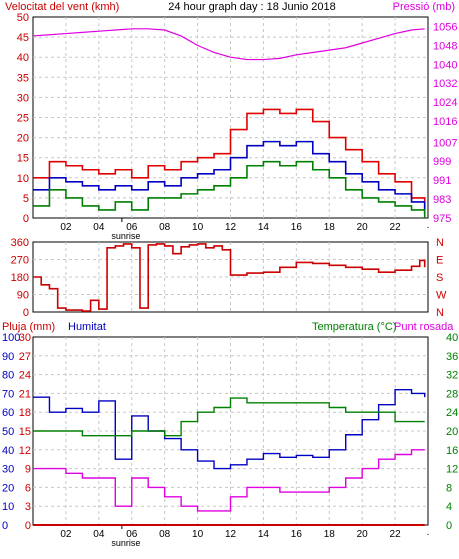  Describe the element at coordinates (5, 526) in the screenshot. I see `humidity-tick-label: 0` at that location.